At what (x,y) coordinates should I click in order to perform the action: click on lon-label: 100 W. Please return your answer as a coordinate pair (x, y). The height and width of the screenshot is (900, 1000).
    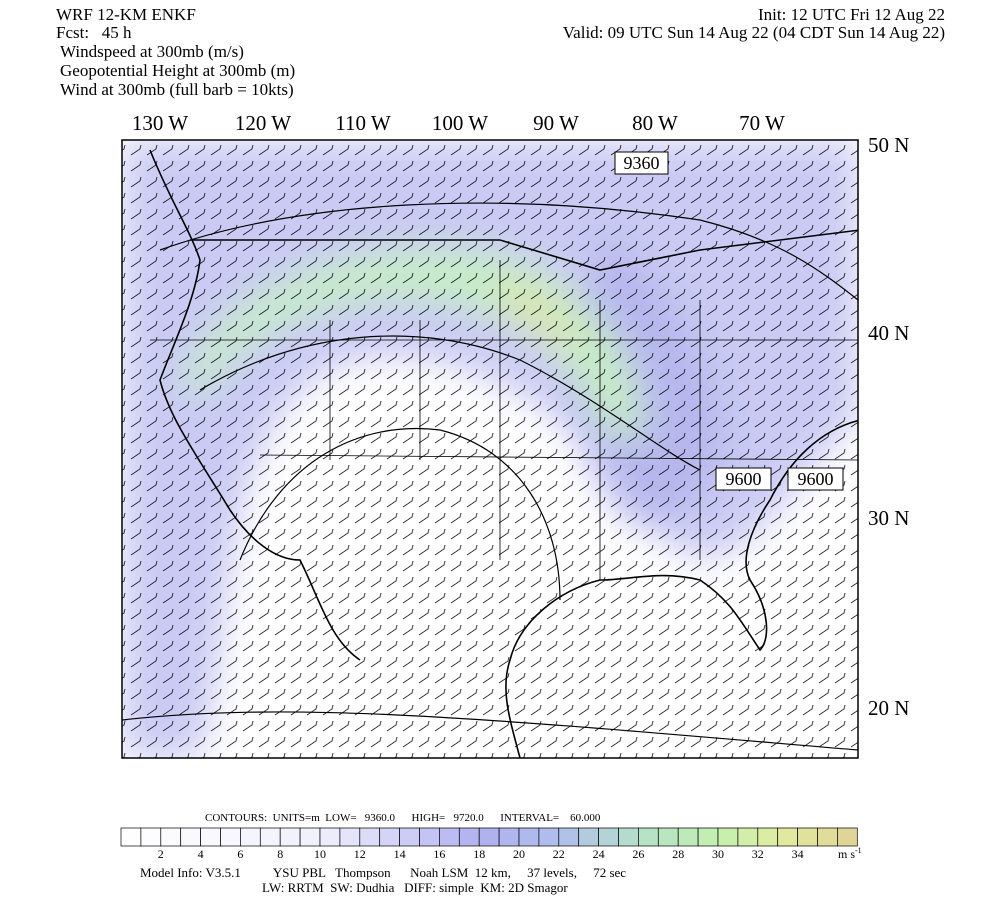
    Looking at the image, I should click on (460, 123).